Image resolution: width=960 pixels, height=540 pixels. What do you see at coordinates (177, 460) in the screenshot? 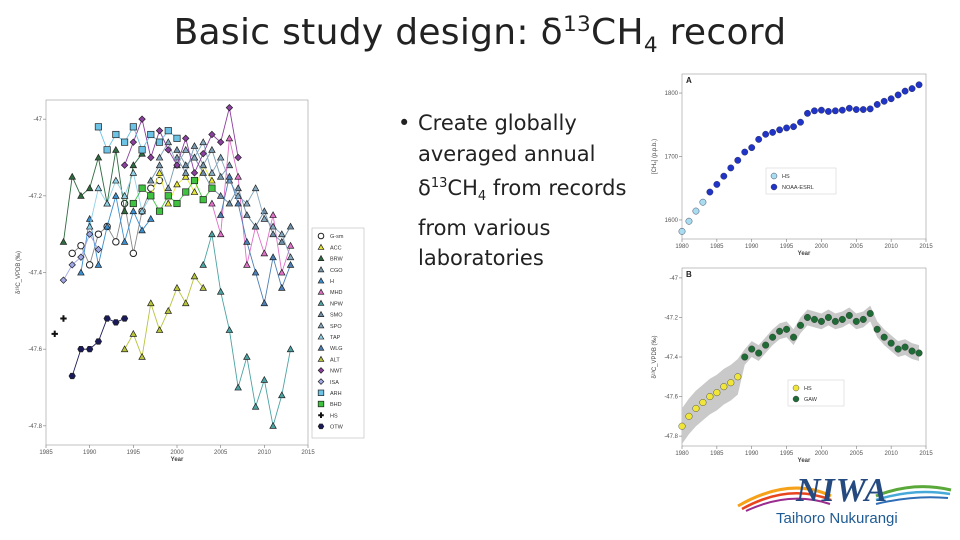
I see `x-axis-label: Year` at bounding box center [177, 460].